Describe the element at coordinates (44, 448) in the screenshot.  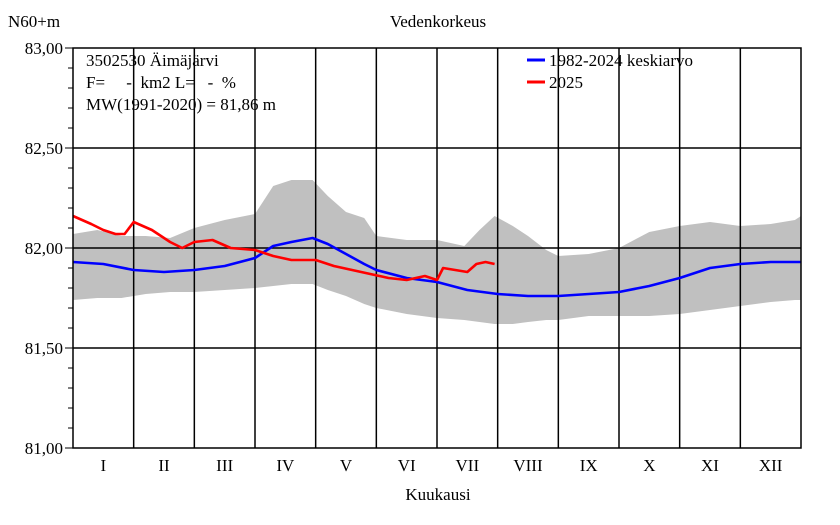
I see `y-tick-label: 81,00` at that location.